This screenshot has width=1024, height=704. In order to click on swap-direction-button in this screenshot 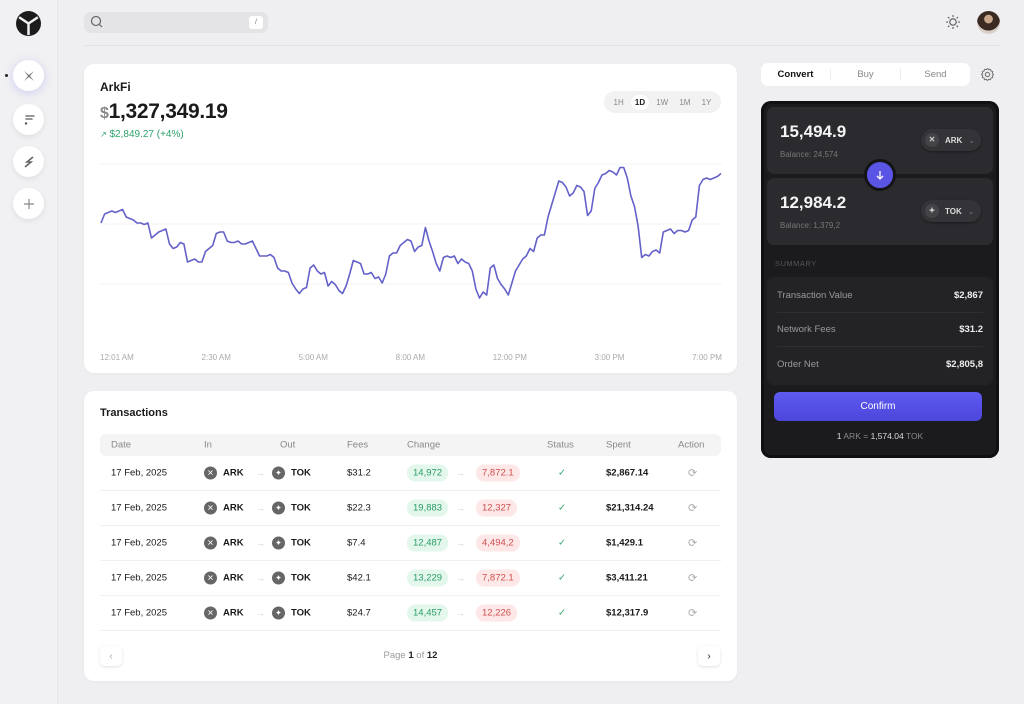, I will do `click(880, 175)`.